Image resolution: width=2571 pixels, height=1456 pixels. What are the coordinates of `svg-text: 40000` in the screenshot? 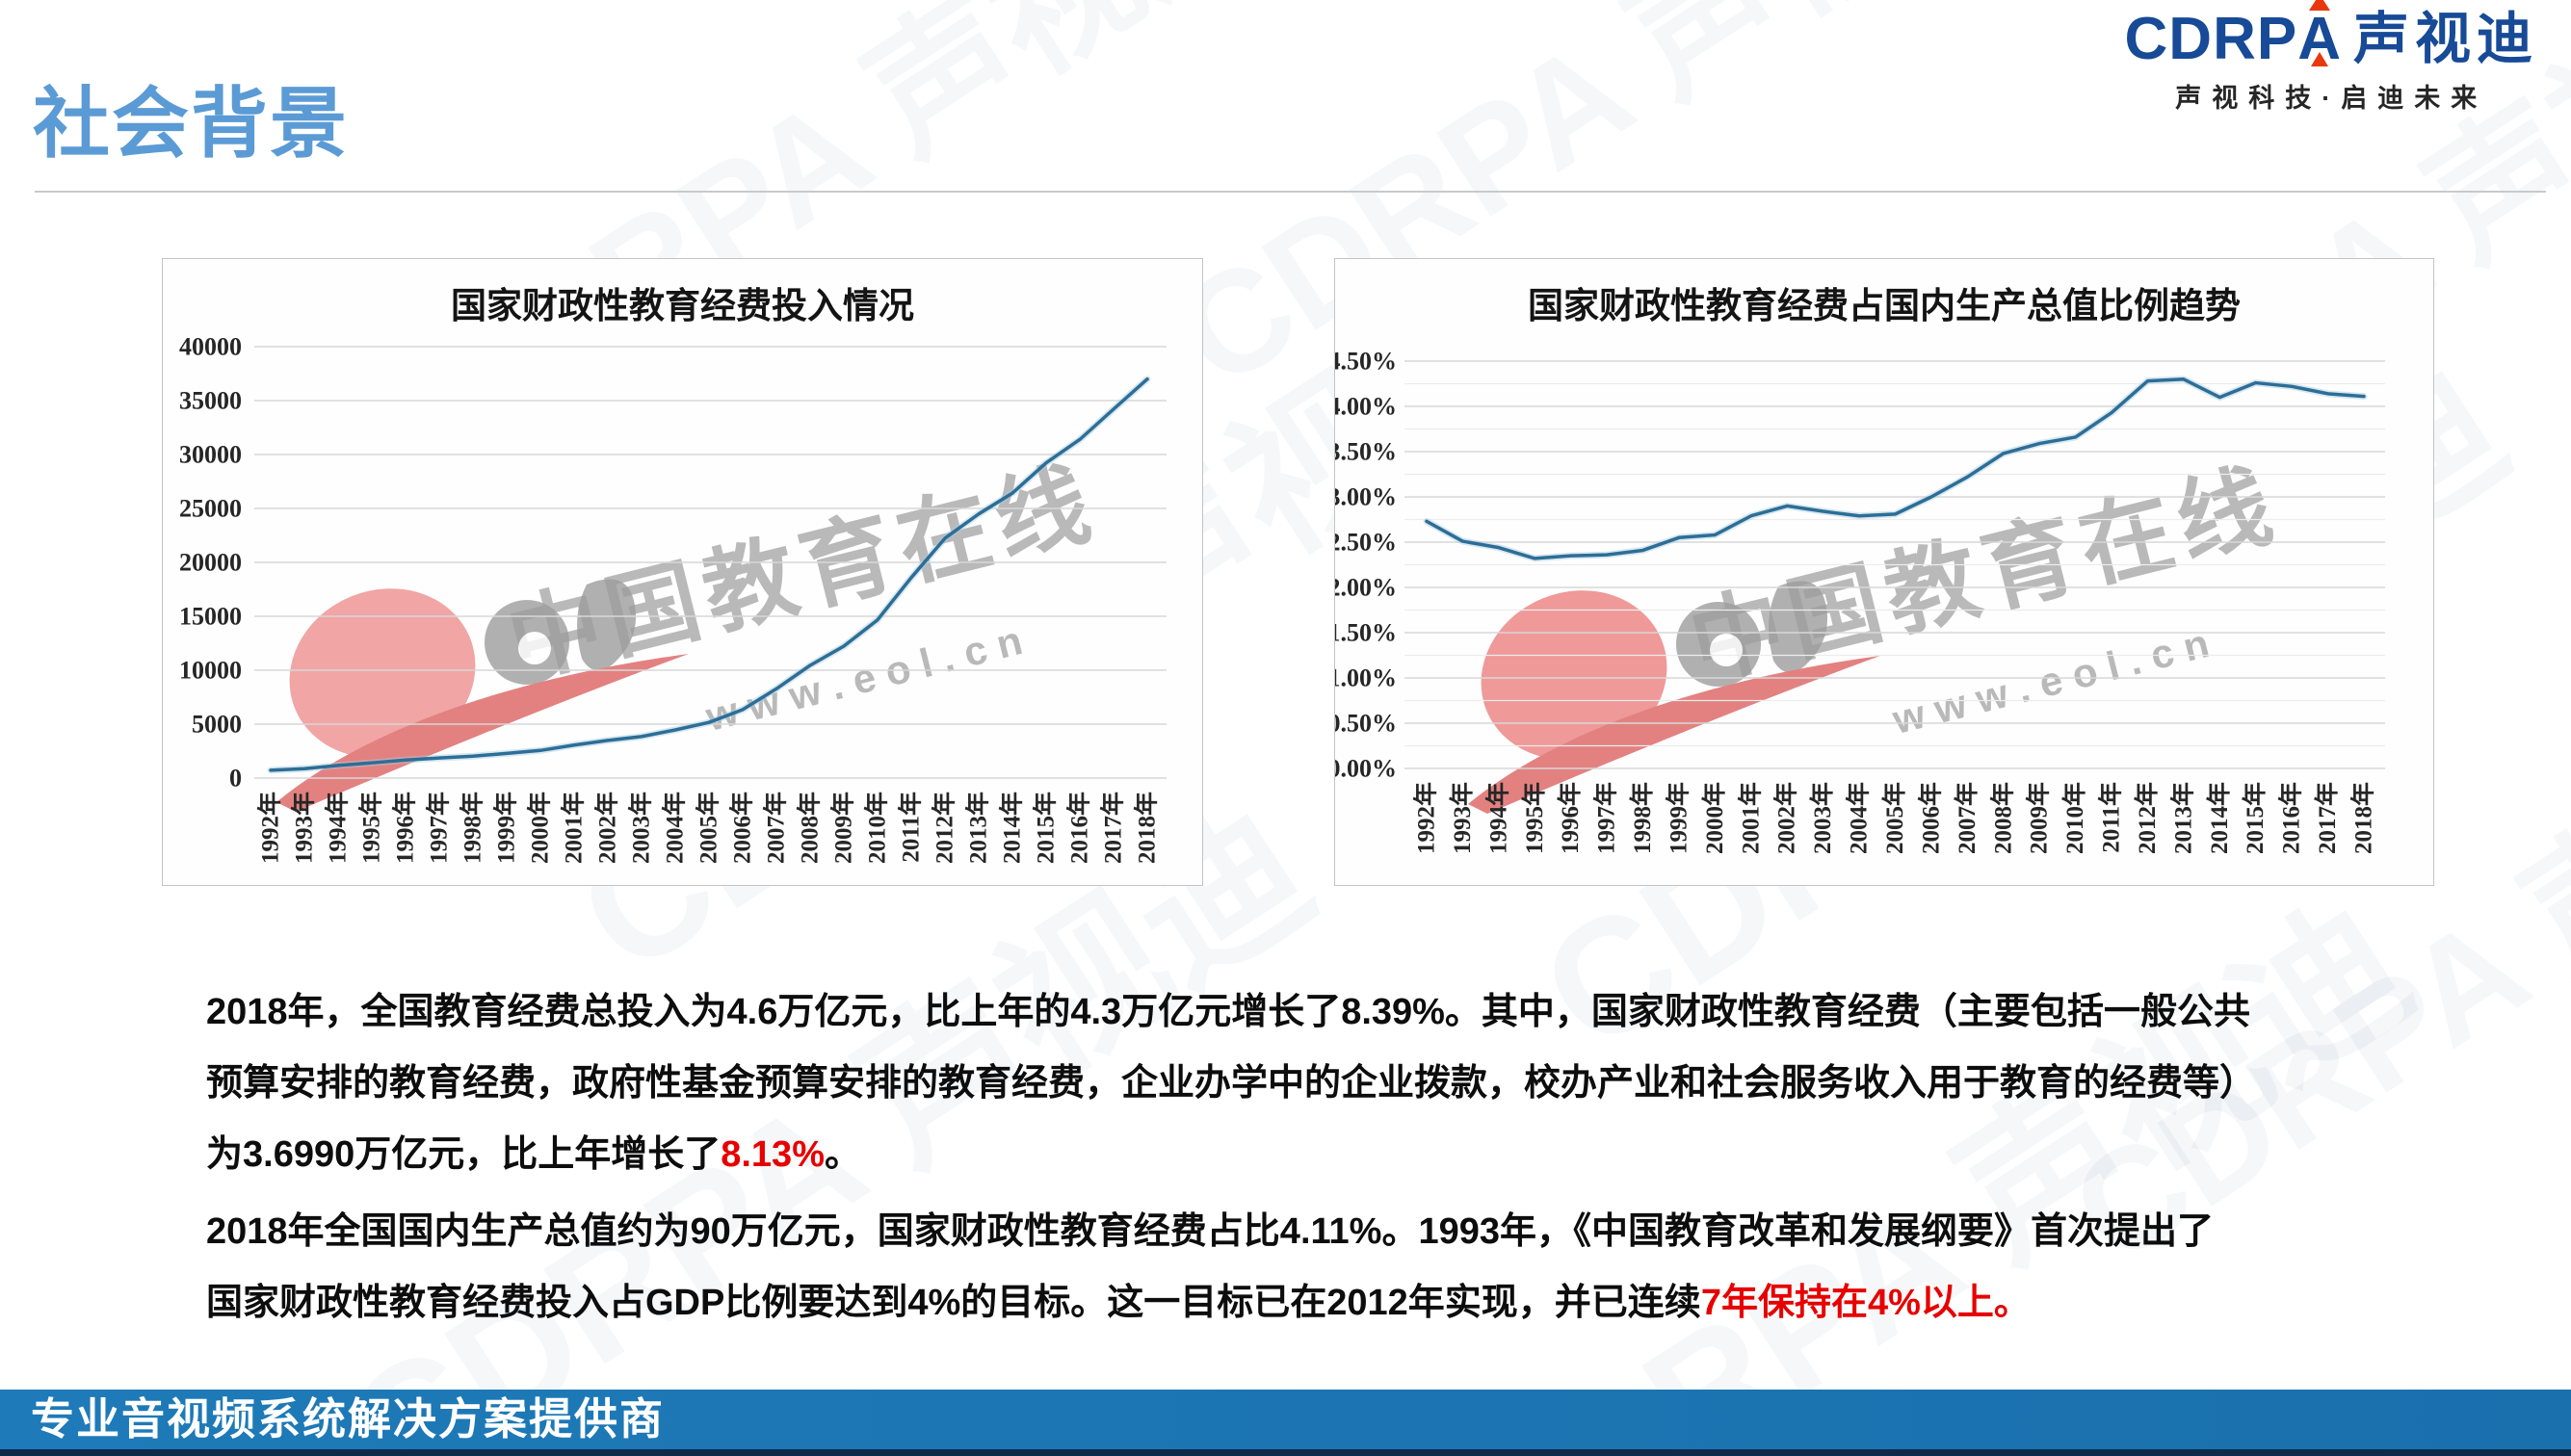 It's located at (210, 347).